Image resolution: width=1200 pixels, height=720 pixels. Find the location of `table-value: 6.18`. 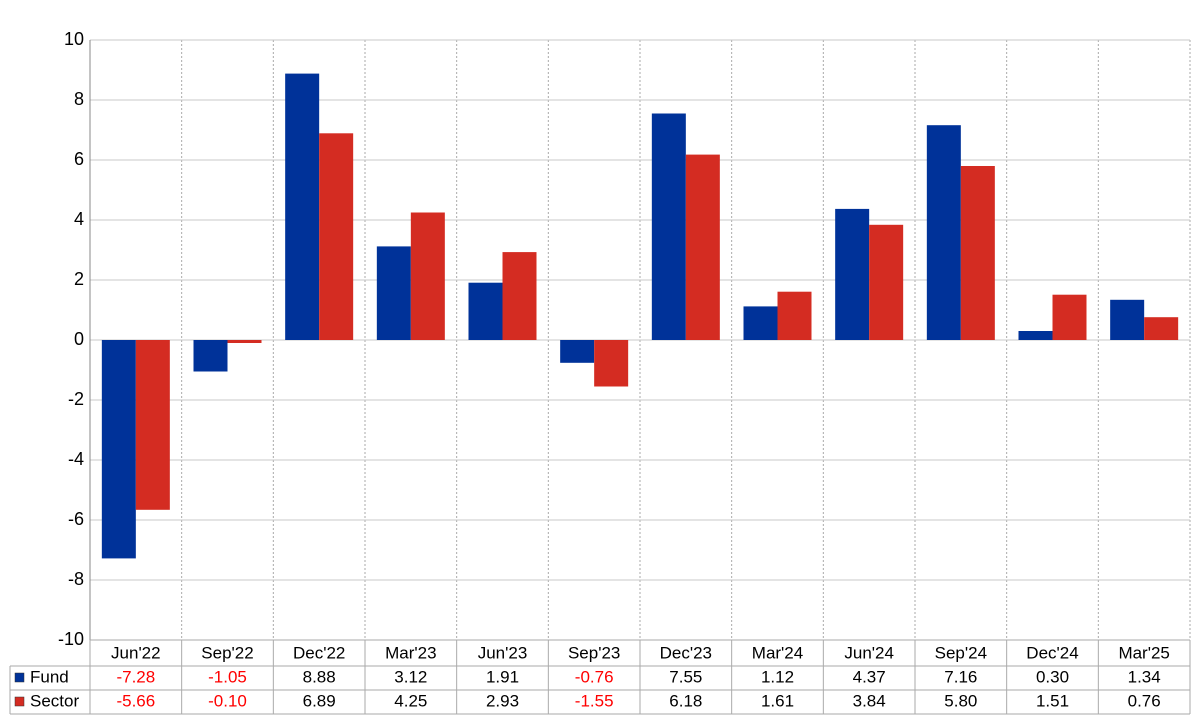

table-value: 6.18 is located at coordinates (685, 700).